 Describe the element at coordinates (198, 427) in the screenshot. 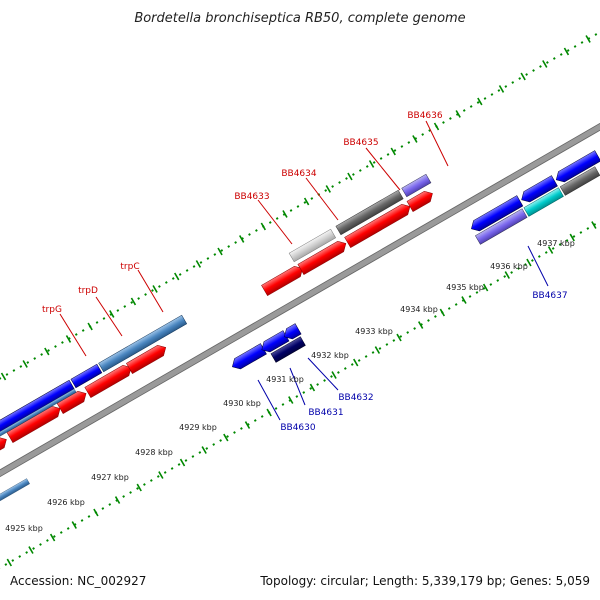

I see `kbp-label: 4929 kbp` at that location.